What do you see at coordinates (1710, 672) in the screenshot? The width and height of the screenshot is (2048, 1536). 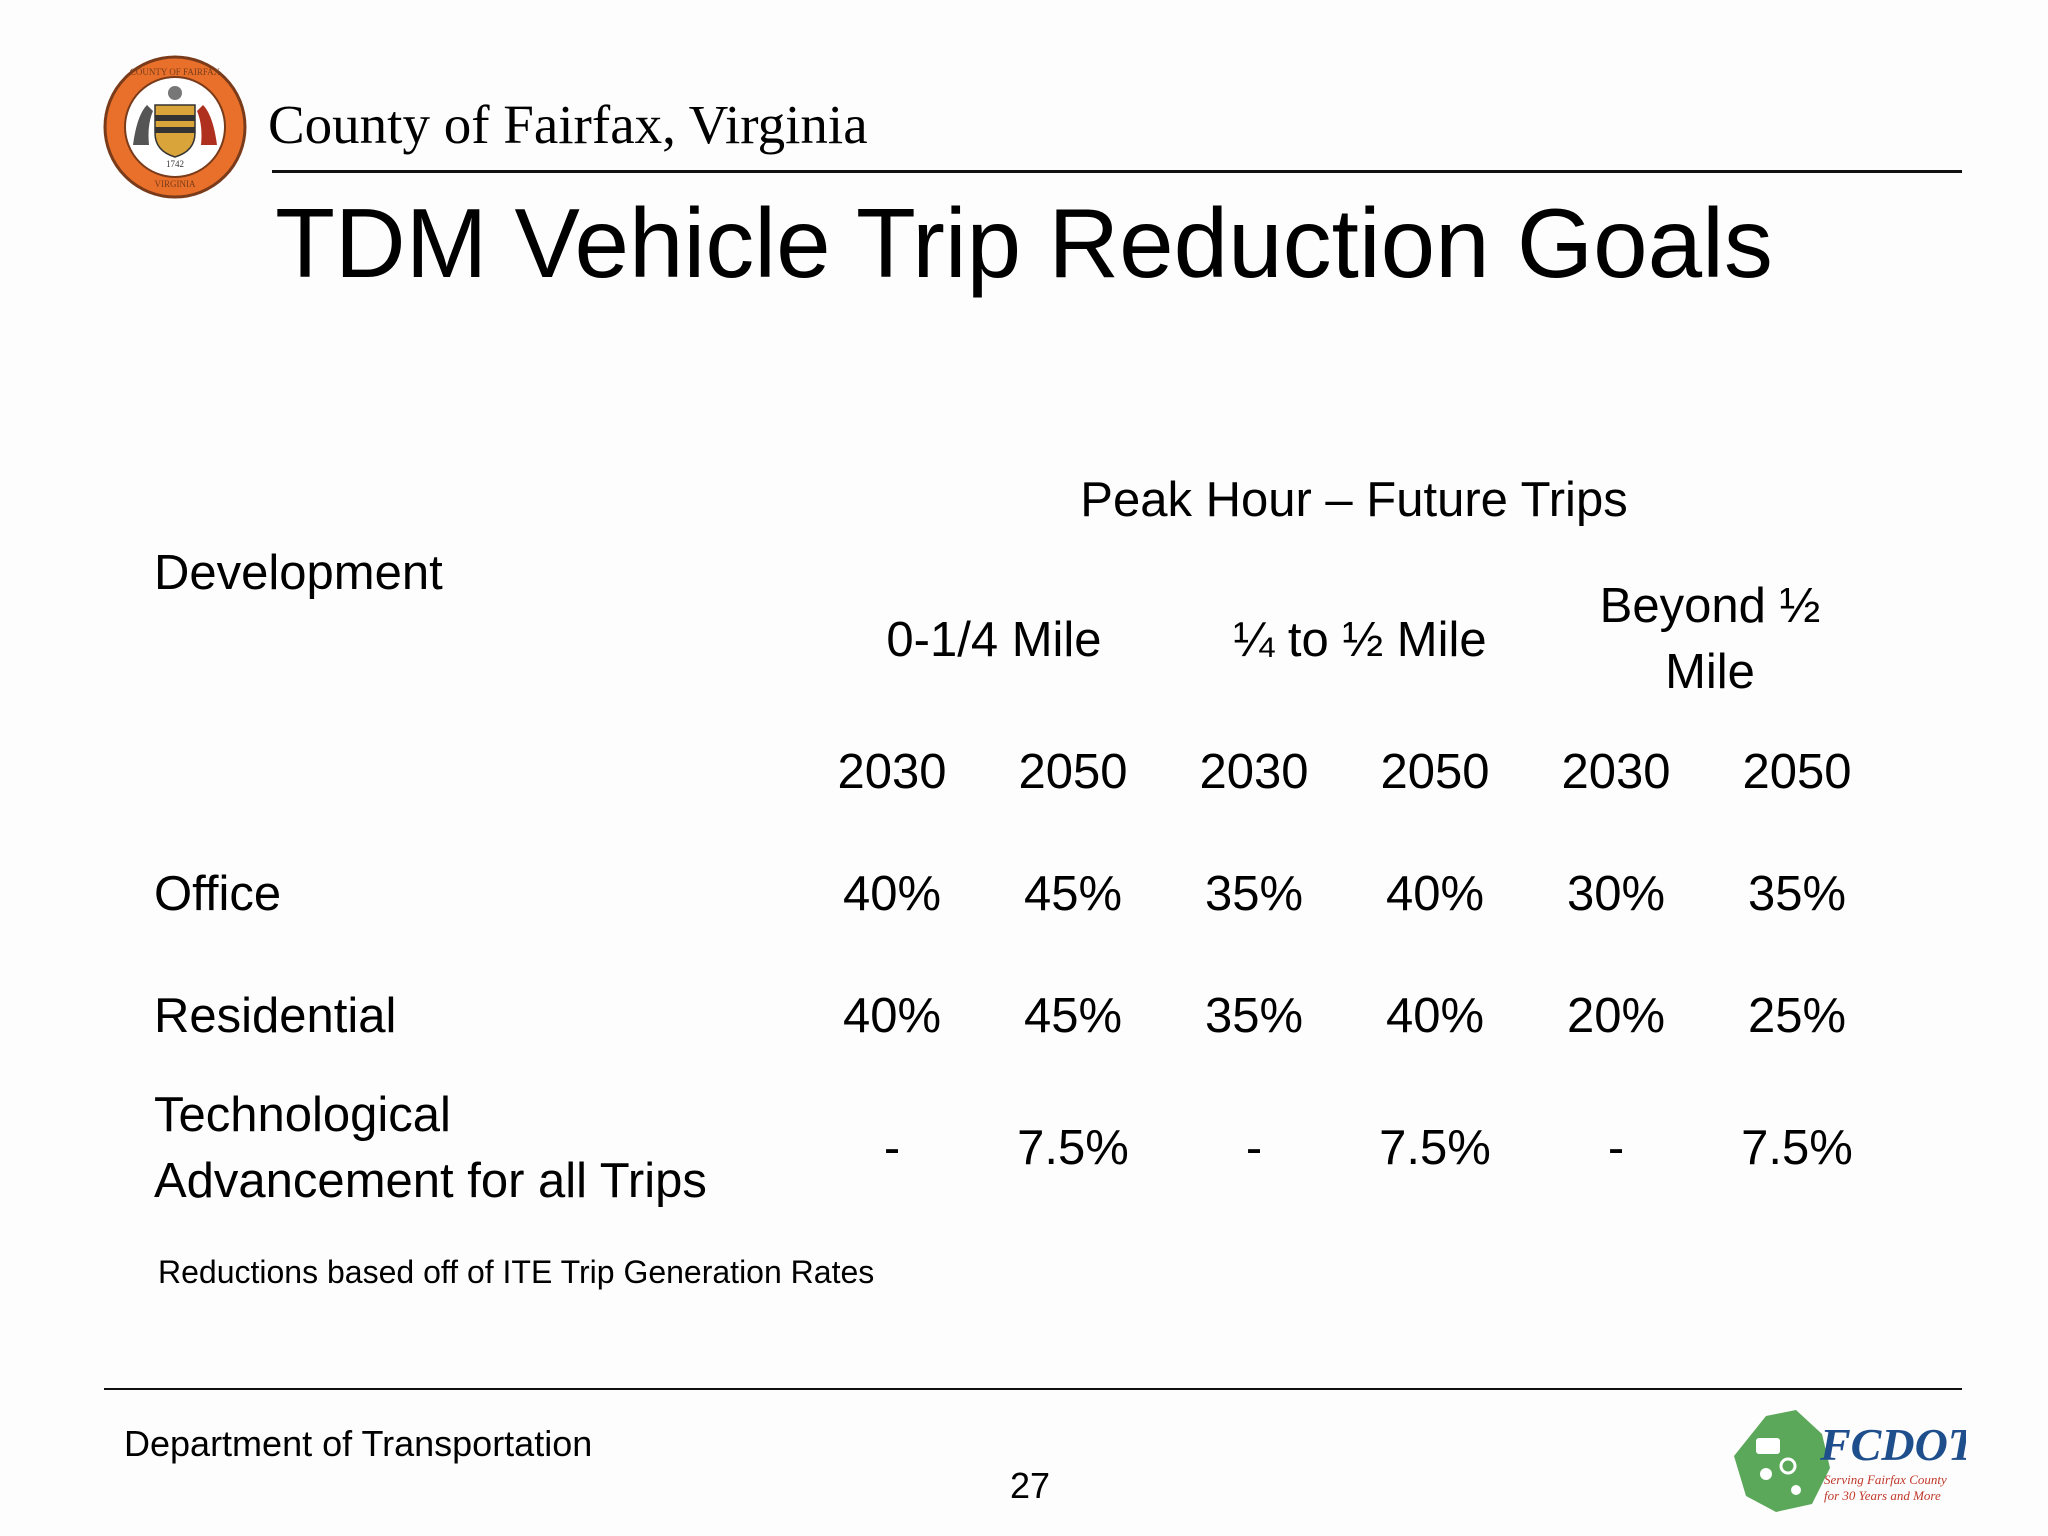 I see `band-header-beyond-half-mile-line2: Mile` at bounding box center [1710, 672].